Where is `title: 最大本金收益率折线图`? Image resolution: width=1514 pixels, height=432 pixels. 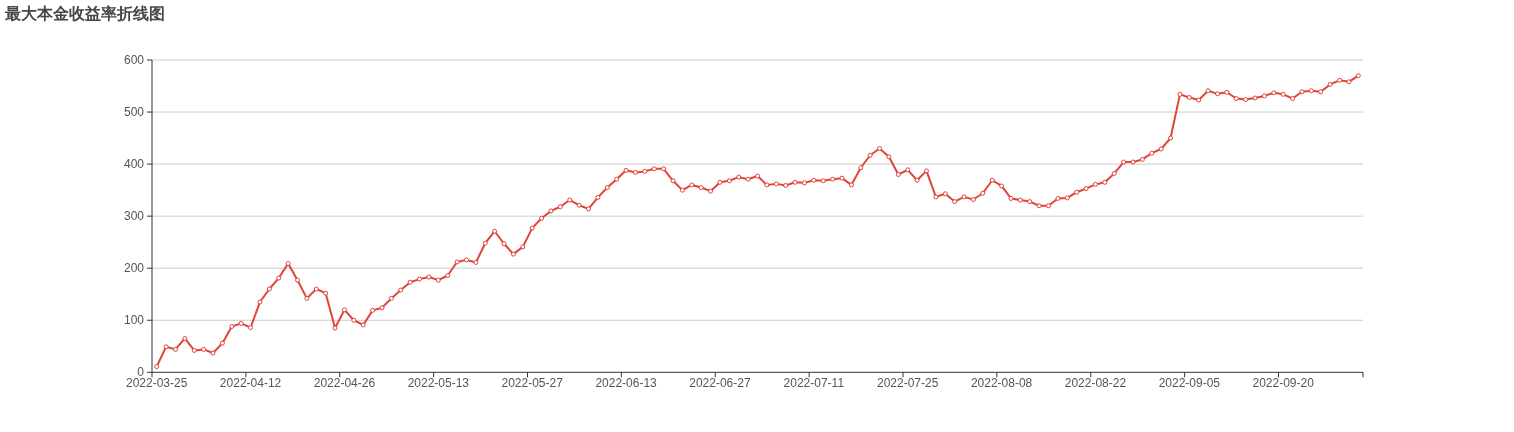 title: 最大本金收益率折线图 is located at coordinates (85, 13).